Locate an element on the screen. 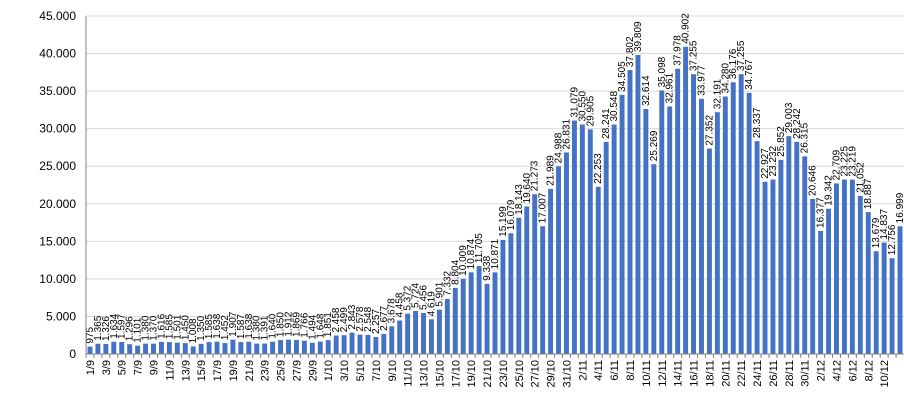  data-label: 32.191 is located at coordinates (717, 93).